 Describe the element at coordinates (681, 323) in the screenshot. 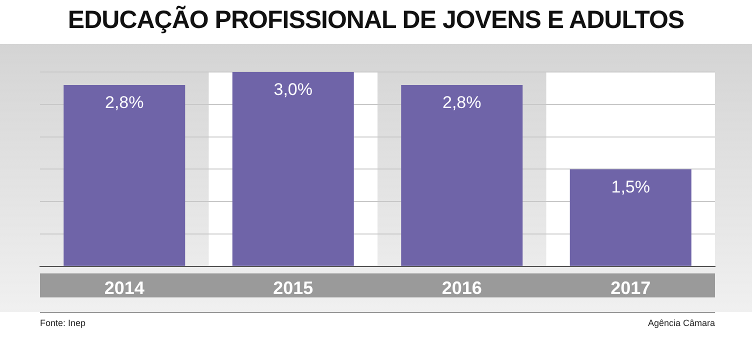

I see `text: Agência Câmara` at that location.